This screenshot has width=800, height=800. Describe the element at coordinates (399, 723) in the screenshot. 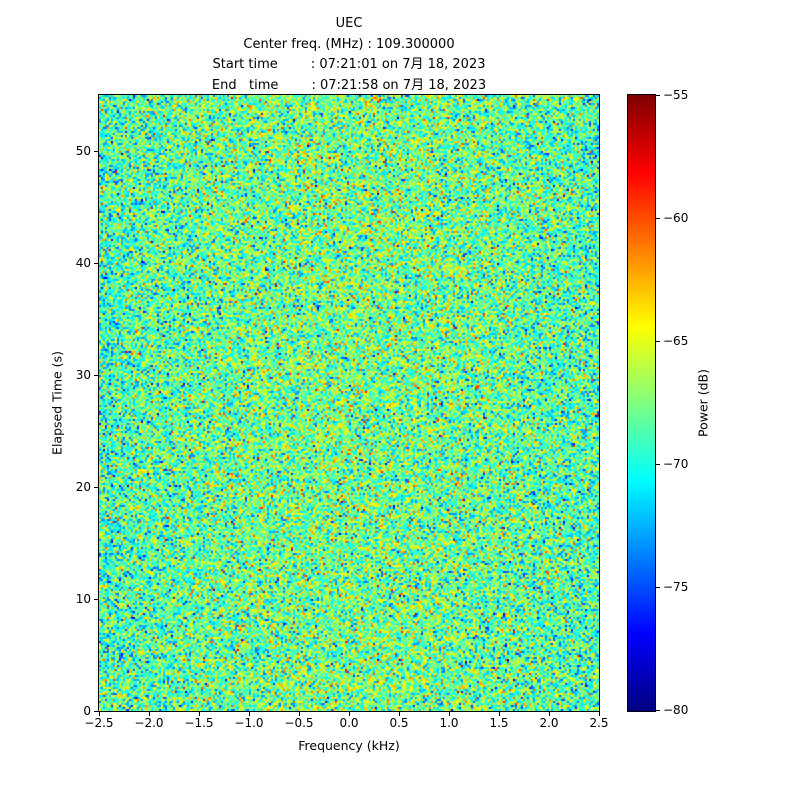

I see `x-tick-label: 0.5` at that location.